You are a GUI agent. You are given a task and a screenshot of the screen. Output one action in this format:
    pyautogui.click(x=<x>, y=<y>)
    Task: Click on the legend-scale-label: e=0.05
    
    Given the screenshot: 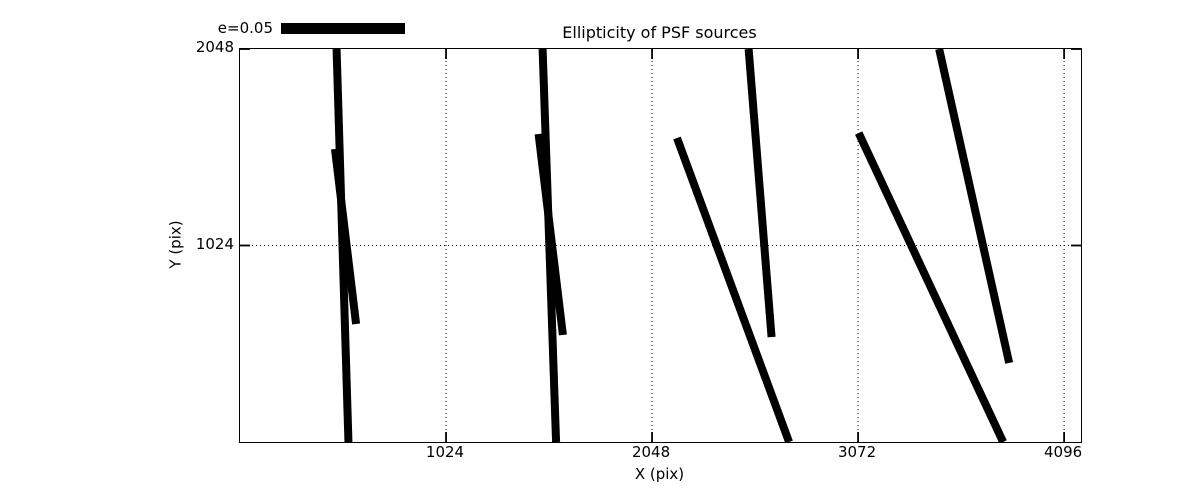 What is the action you would take?
    pyautogui.click(x=245, y=28)
    